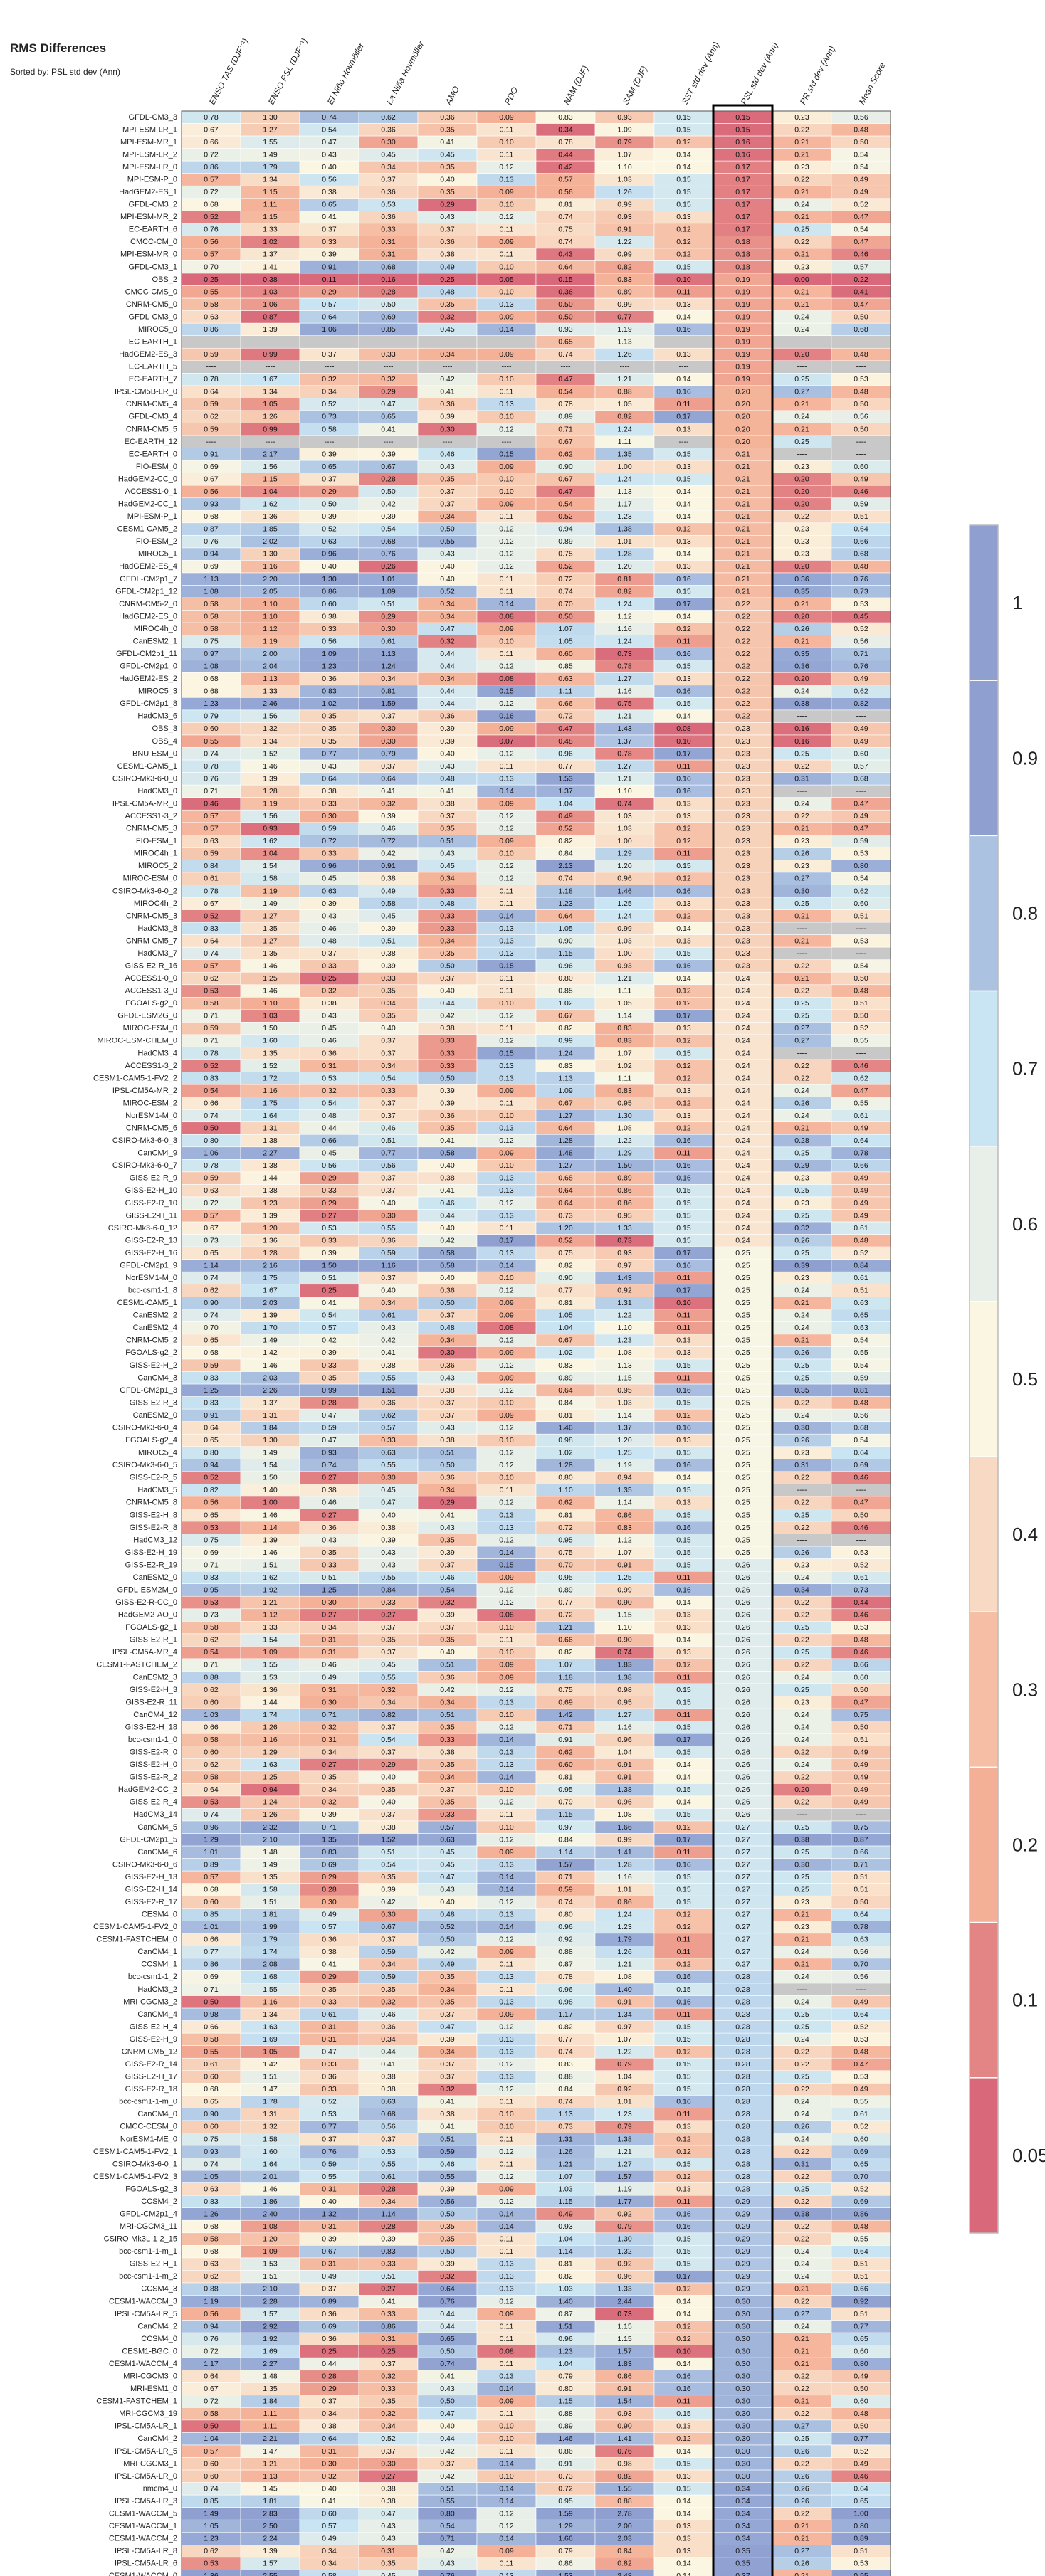 Image resolution: width=1045 pixels, height=2576 pixels. Describe the element at coordinates (506, 2551) in the screenshot. I see `cell-value: 0.09` at that location.